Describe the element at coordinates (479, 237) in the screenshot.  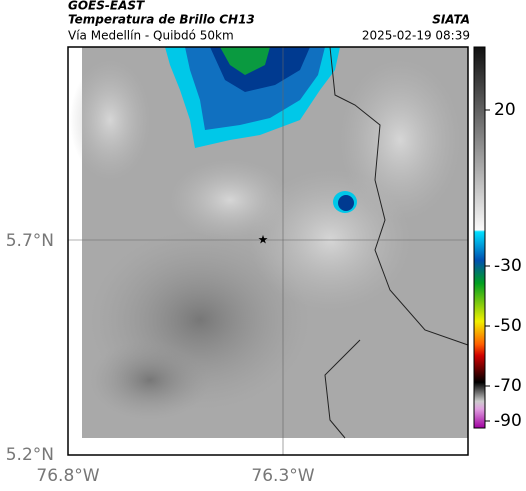
I see `colorbar` at that location.